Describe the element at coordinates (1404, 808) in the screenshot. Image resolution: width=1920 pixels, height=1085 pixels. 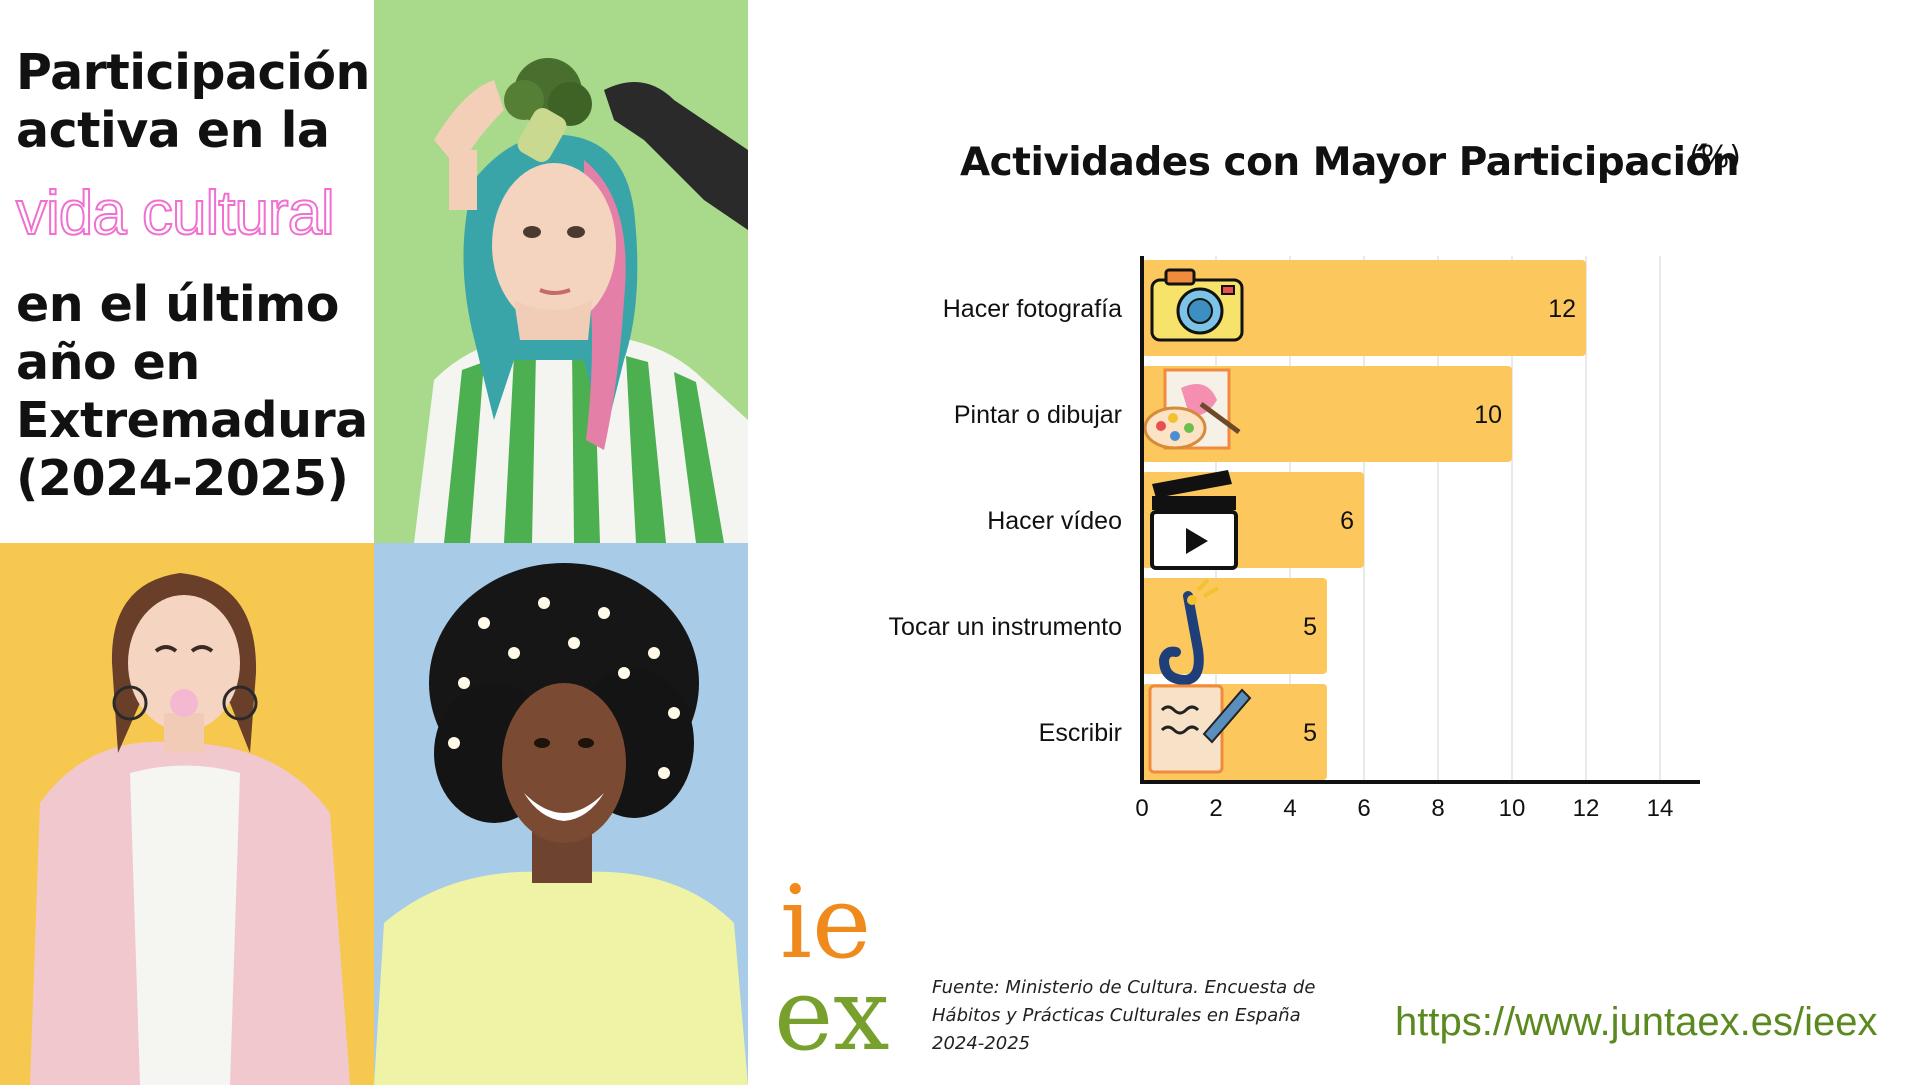
I see `x-tick-labels: 0 2 4 6 8 10 12 14` at that location.